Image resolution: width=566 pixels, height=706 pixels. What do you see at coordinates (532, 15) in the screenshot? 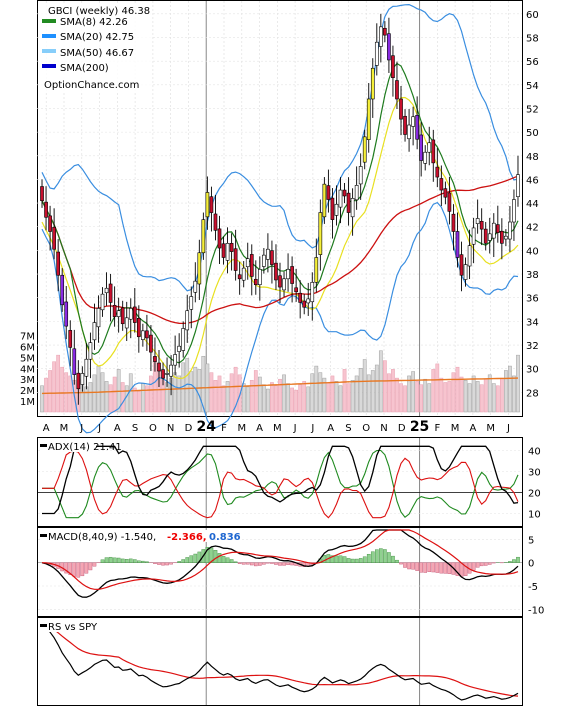
I see `price-tick-label: 60` at bounding box center [532, 15].